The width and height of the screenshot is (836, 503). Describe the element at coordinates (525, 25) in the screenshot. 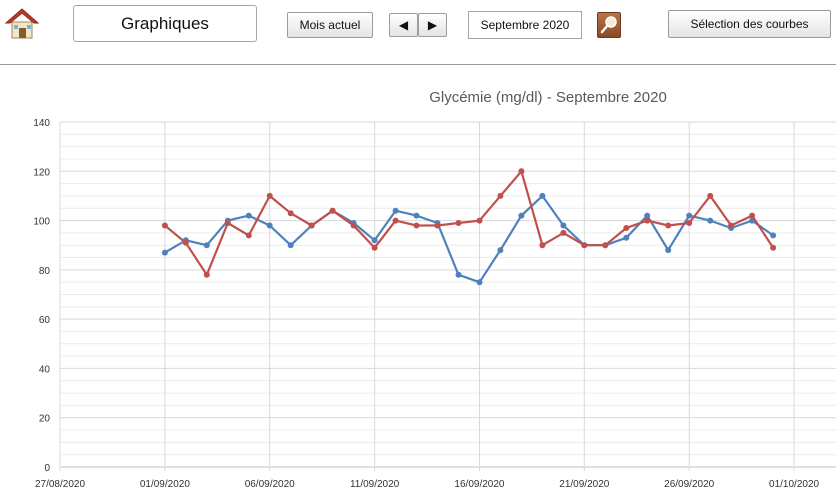

I see `month-display: Septembre 2020` at that location.